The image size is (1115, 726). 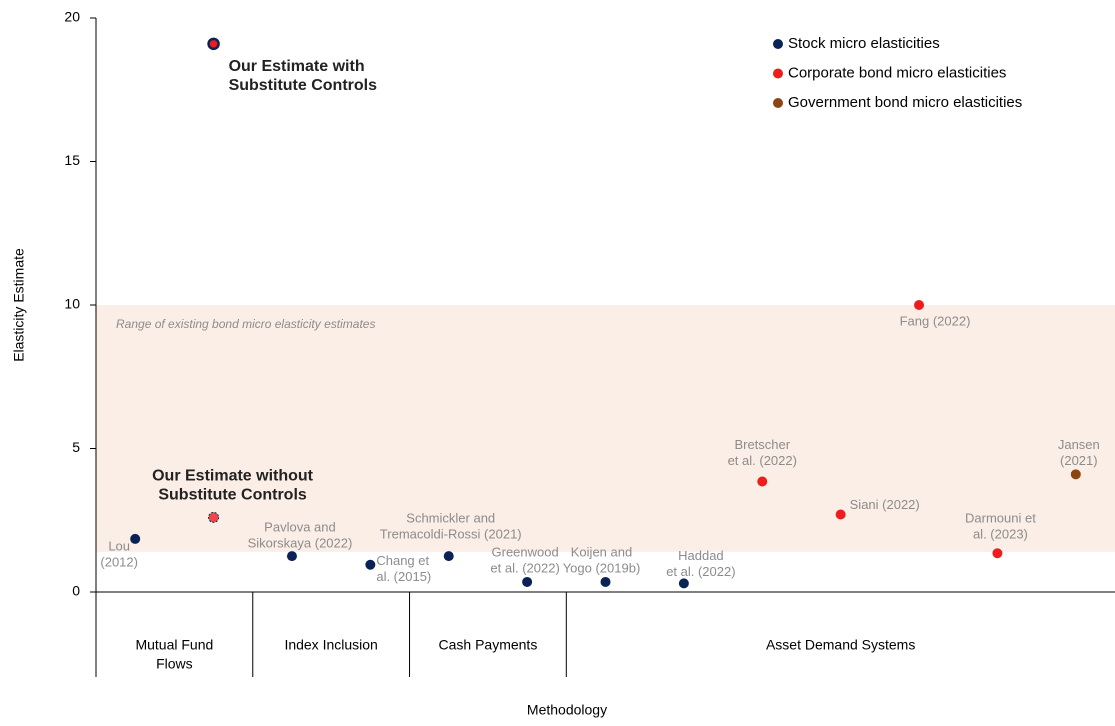 I want to click on y-tick-label: 10, so click(x=72, y=304).